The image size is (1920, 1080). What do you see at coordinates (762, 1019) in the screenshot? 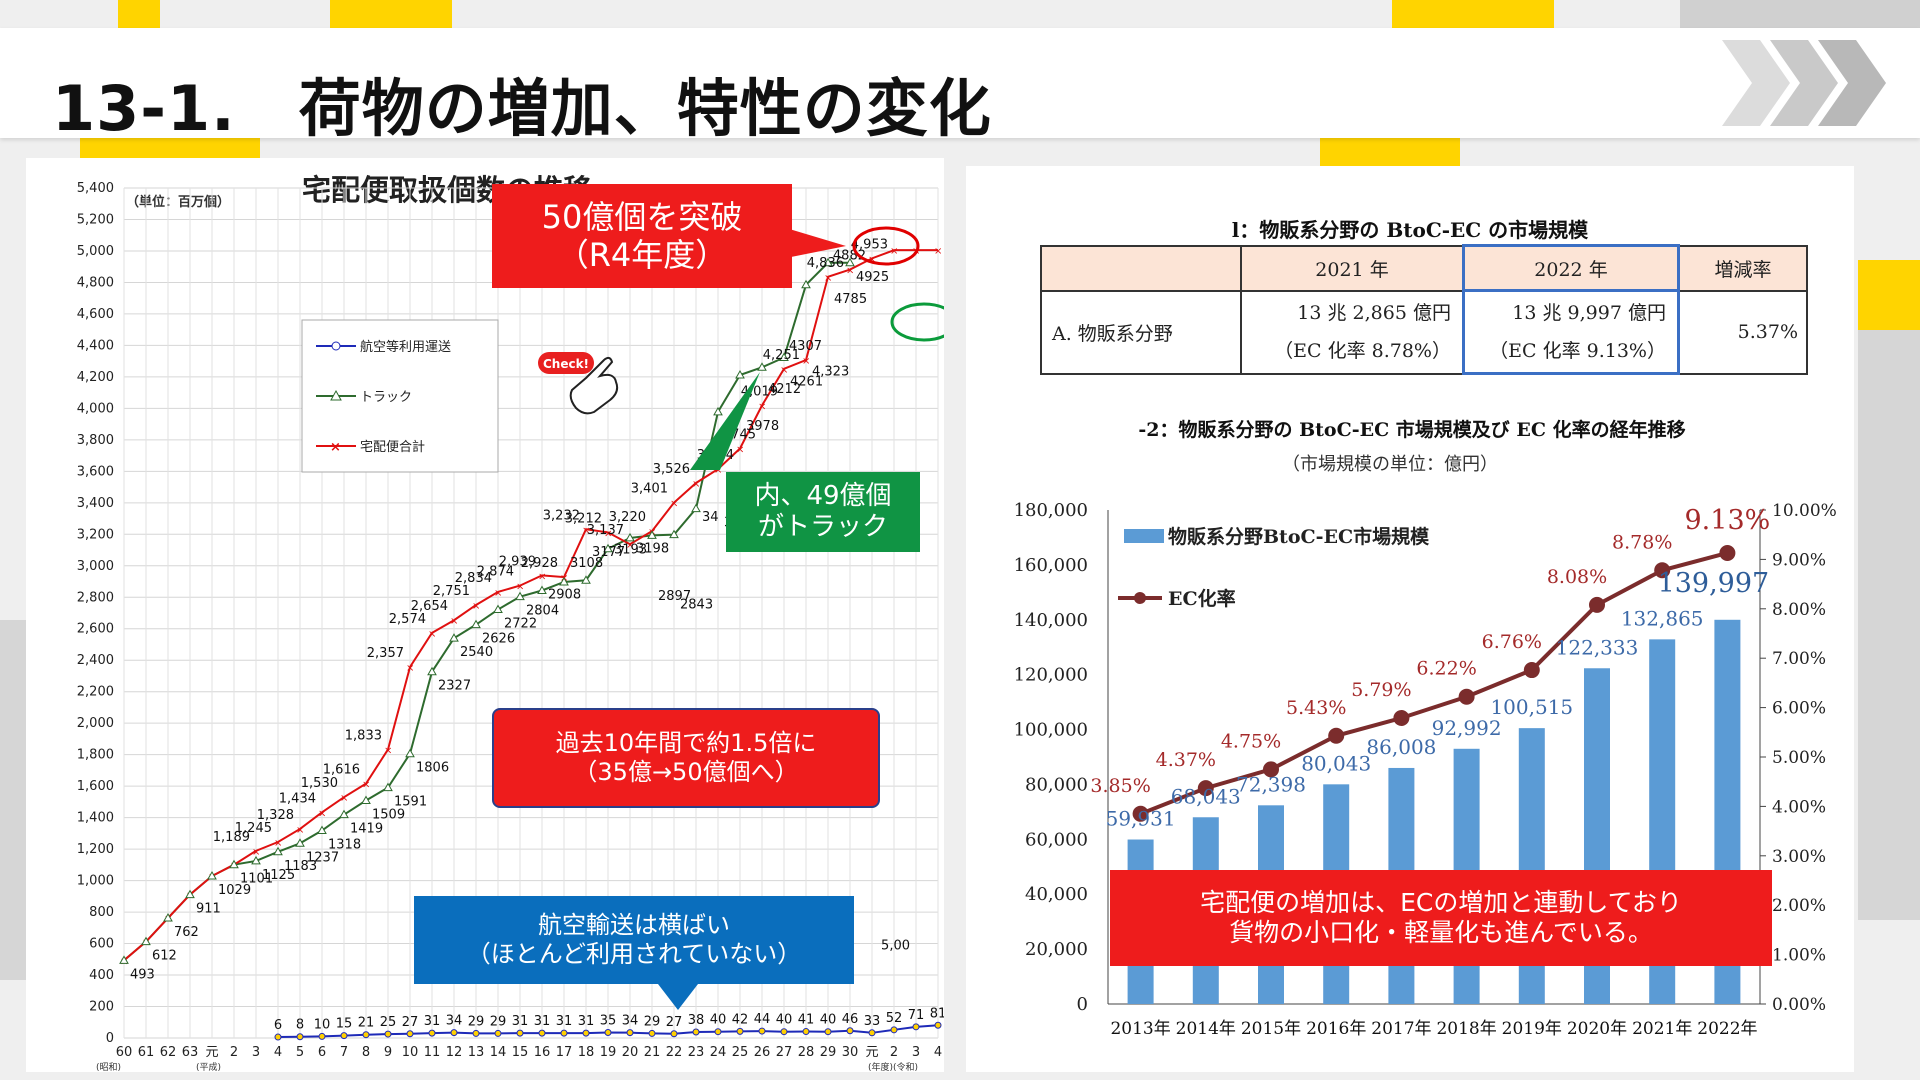
I see `air-value-label: 44` at bounding box center [762, 1019].